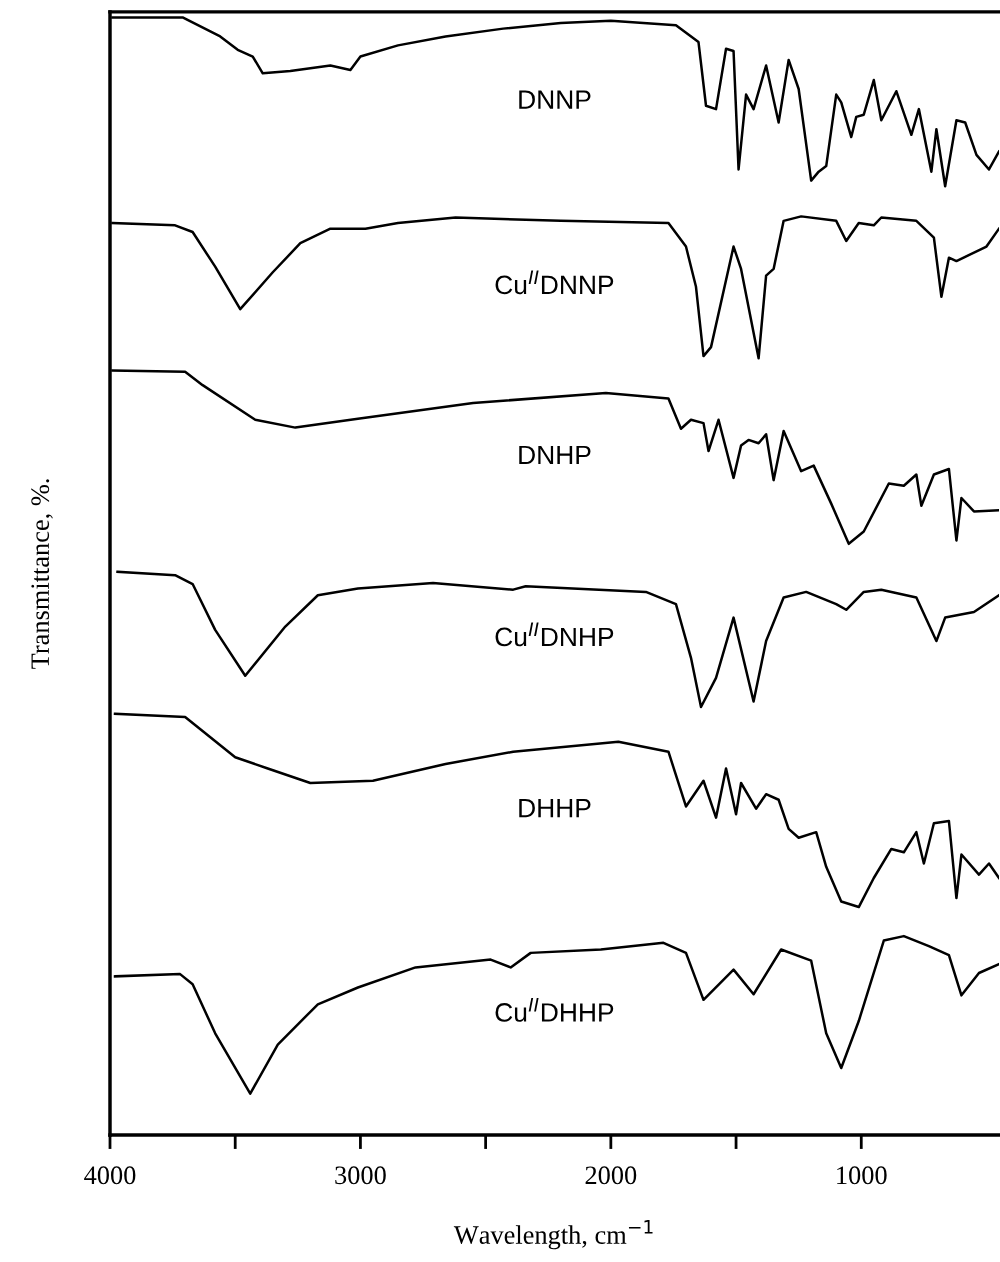 The height and width of the screenshot is (1262, 1000). Describe the element at coordinates (862, 1175) in the screenshot. I see `x-tick-label: 1000` at that location.